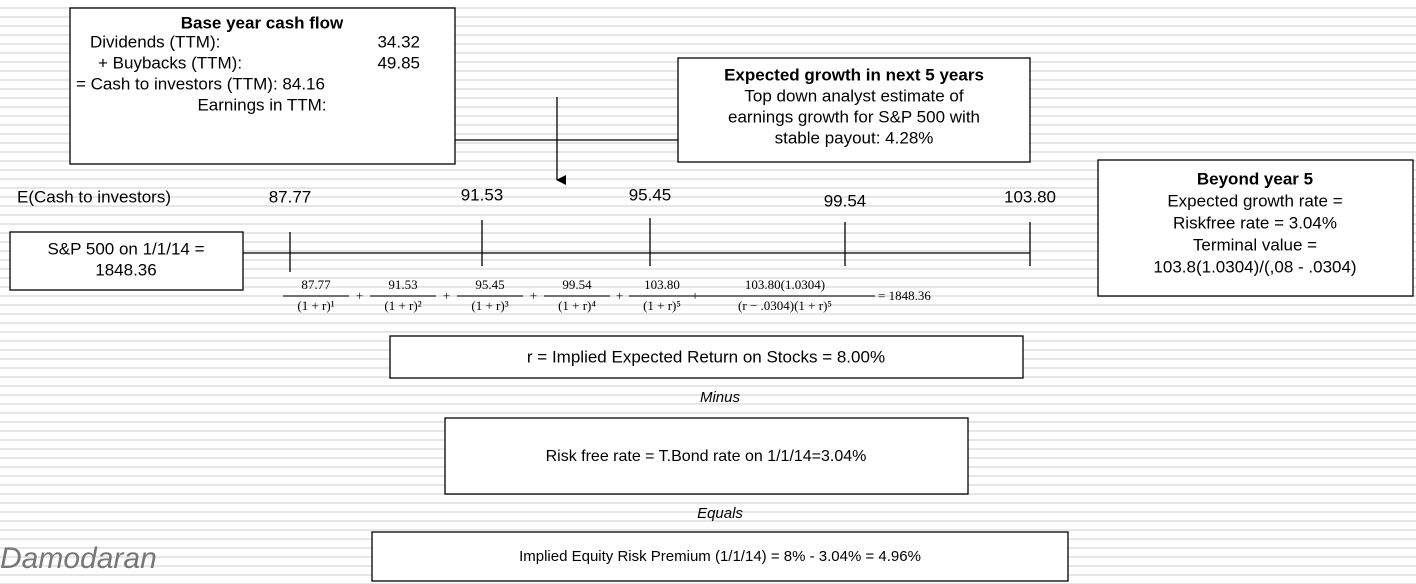 This screenshot has width=1416, height=584. What do you see at coordinates (1255, 244) in the screenshot?
I see `beyond-line: Terminal value =` at bounding box center [1255, 244].